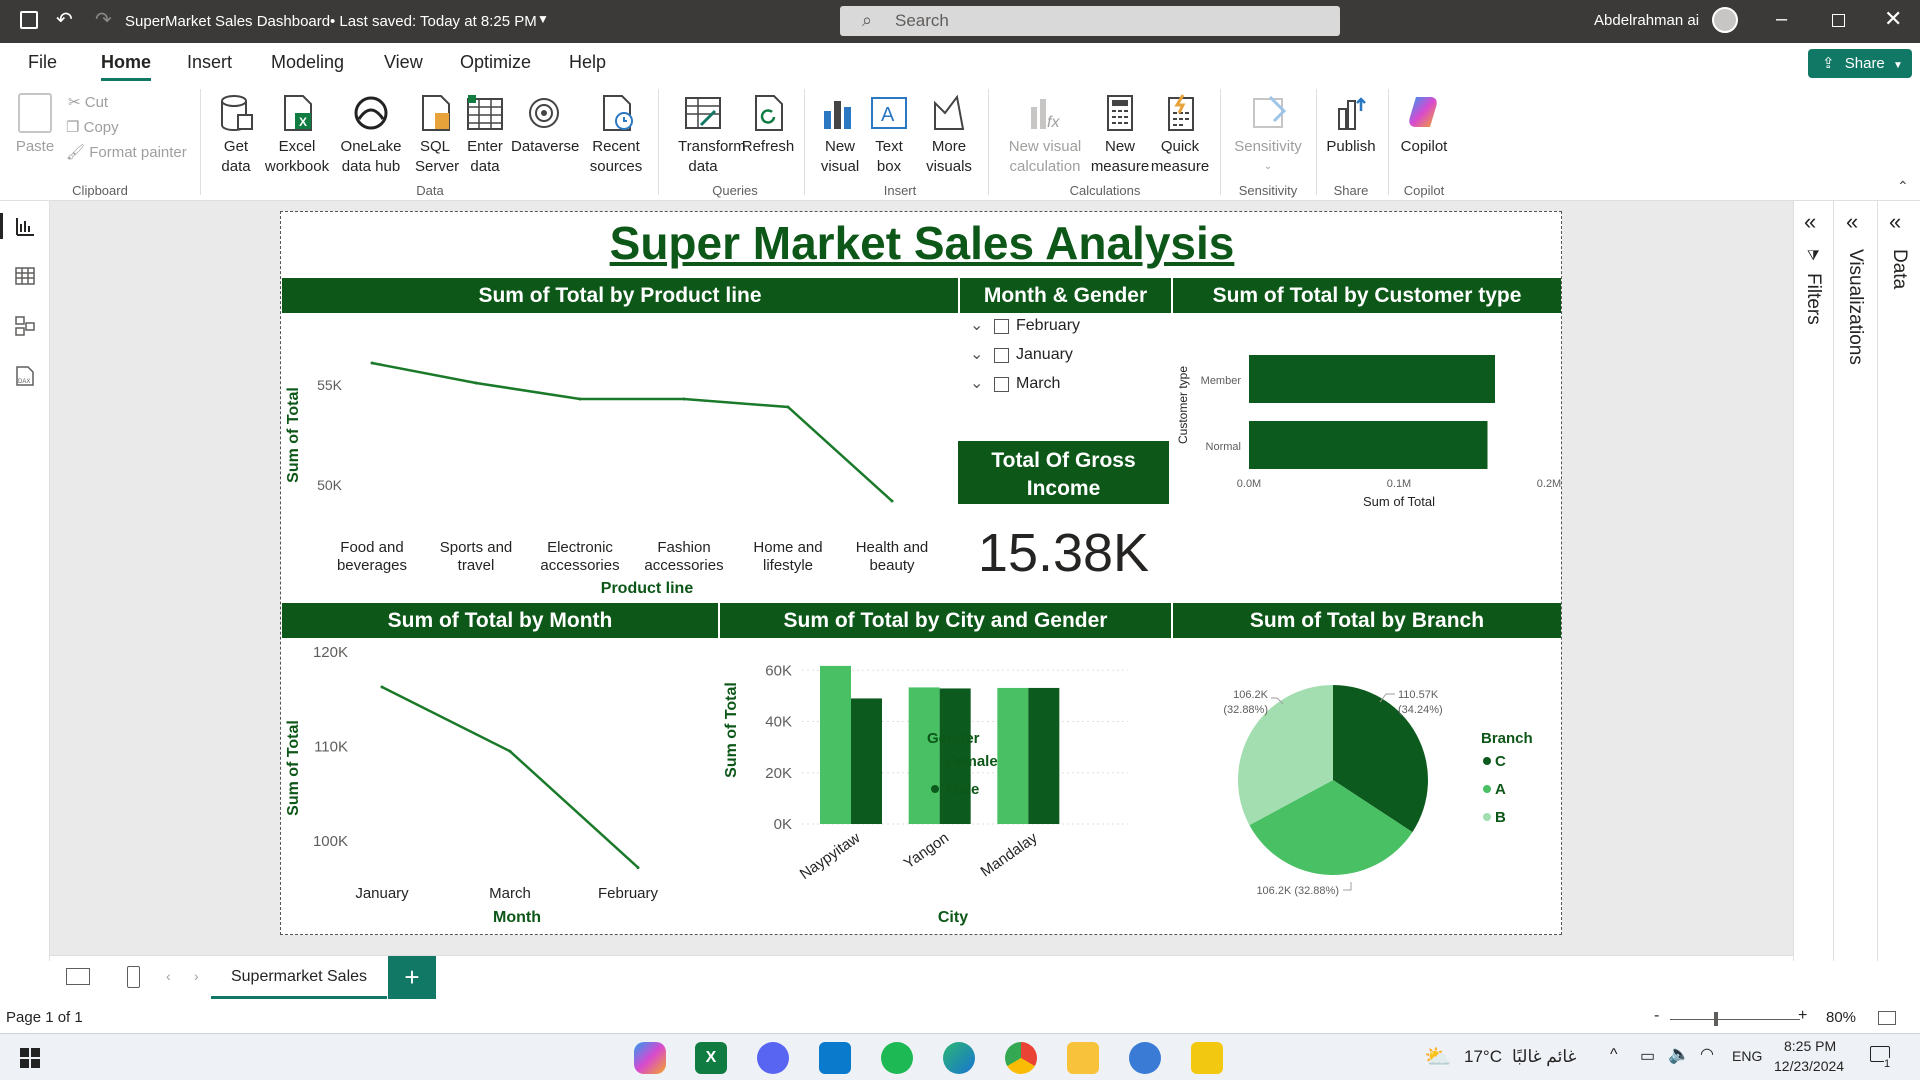 The height and width of the screenshot is (1081, 1920). What do you see at coordinates (196, 976) in the screenshot?
I see `next-page-icon: ›` at bounding box center [196, 976].